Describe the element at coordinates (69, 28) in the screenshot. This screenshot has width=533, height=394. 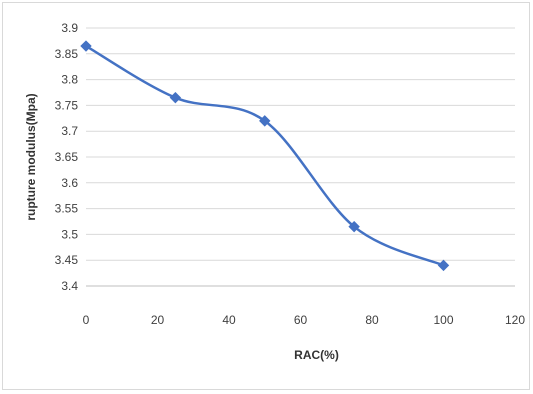
I see `y-tick-label: 3.9` at that location.